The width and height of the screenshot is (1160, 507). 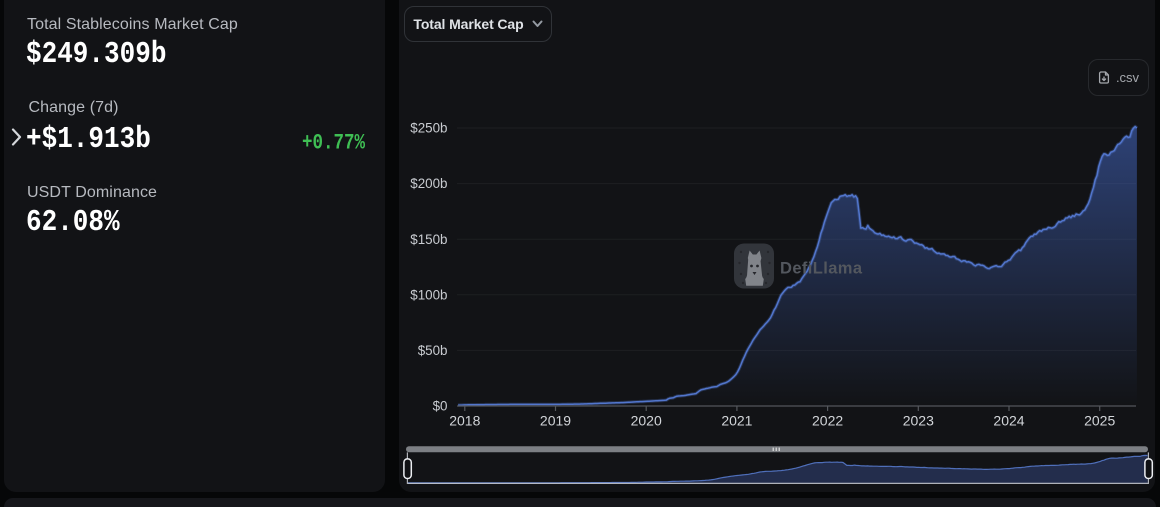 What do you see at coordinates (646, 421) in the screenshot?
I see `svg-text: 2020` at bounding box center [646, 421].